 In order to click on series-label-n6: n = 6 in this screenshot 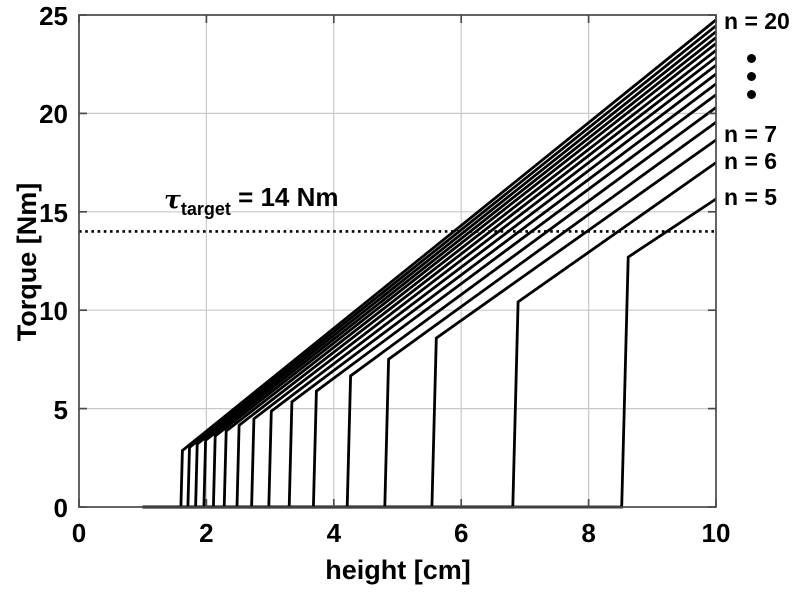, I will do `click(751, 160)`.